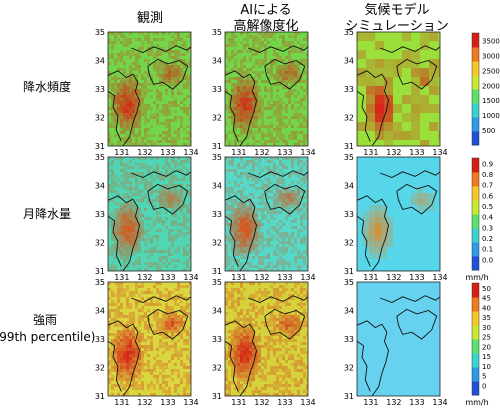 The width and height of the screenshot is (500, 413). What do you see at coordinates (144, 277) in the screenshot?
I see `x-tick-label: 132` at bounding box center [144, 277].